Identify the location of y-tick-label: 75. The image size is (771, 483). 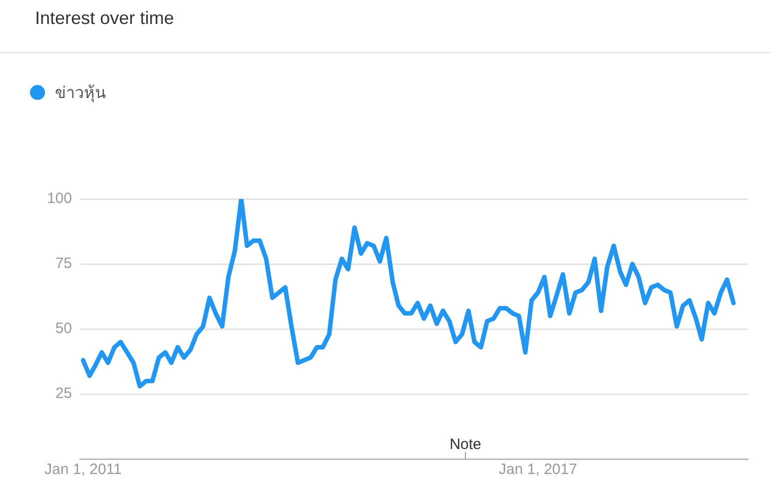
(63, 263).